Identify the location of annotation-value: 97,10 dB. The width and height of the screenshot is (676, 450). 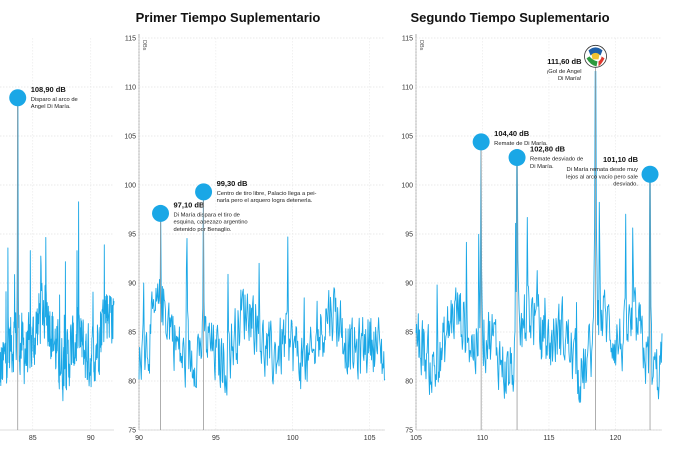
(189, 204).